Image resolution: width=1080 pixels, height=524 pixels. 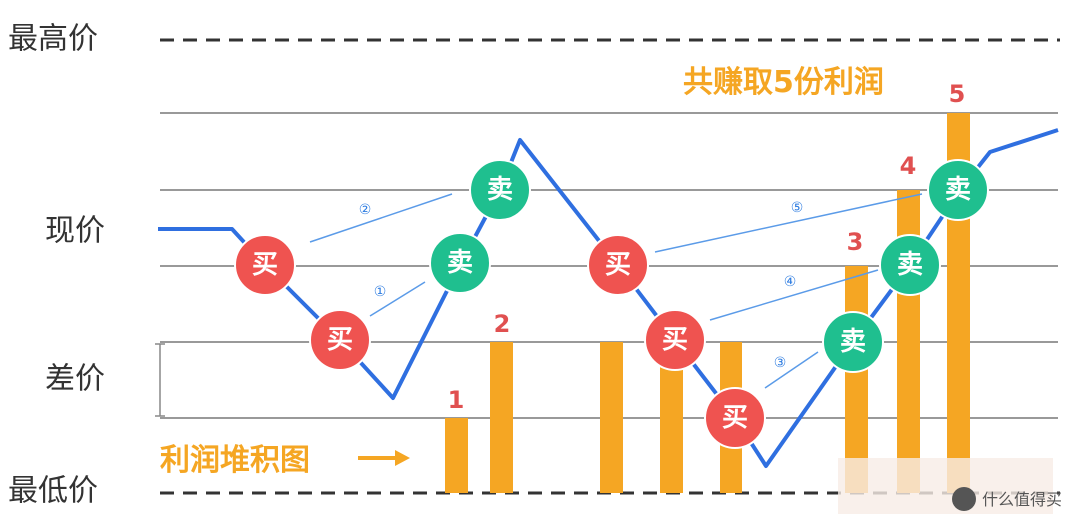 I want to click on level-label: 最低价, so click(x=53, y=491).